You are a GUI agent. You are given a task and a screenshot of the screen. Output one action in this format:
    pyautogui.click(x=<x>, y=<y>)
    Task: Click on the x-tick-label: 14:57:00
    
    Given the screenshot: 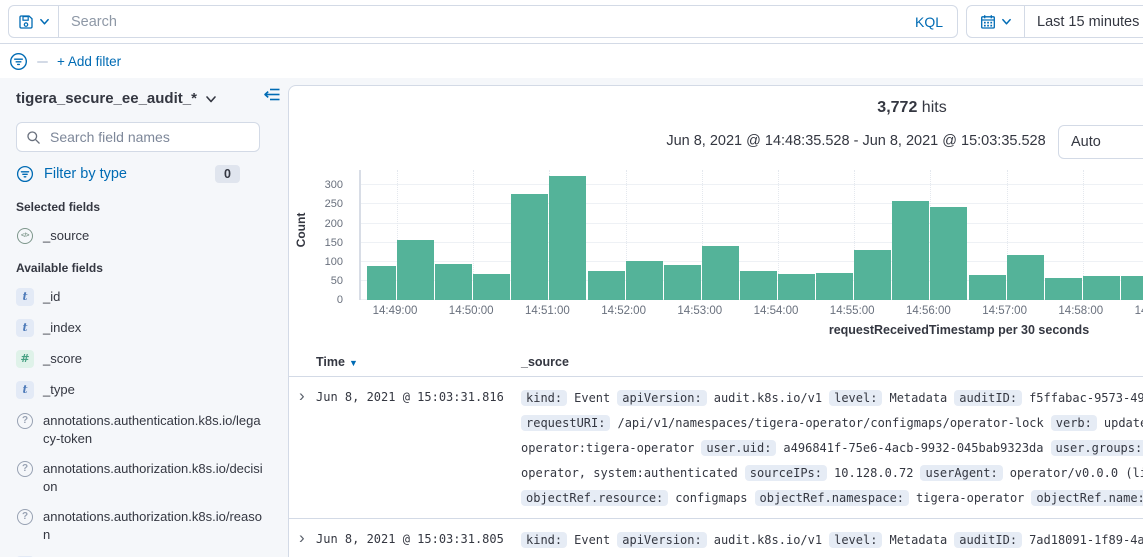 What is the action you would take?
    pyautogui.click(x=1004, y=311)
    